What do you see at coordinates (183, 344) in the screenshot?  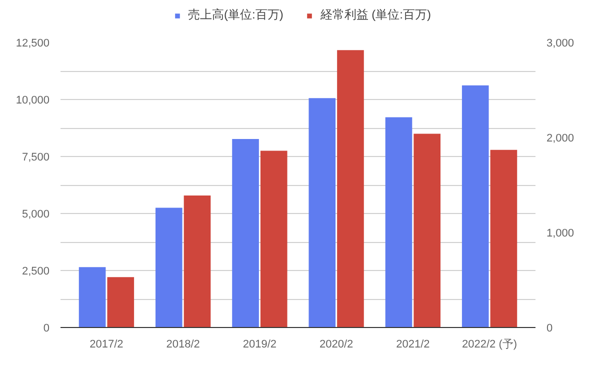 I see `x-tick-label: 2018/2` at bounding box center [183, 344].